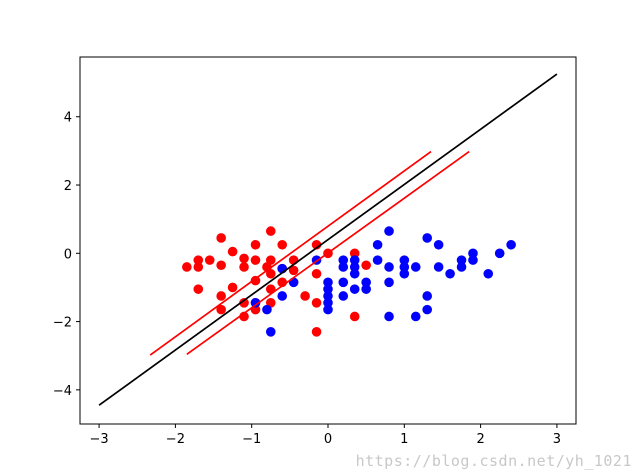 The height and width of the screenshot is (476, 640). What do you see at coordinates (175, 439) in the screenshot?
I see `x-tick-label: −2` at bounding box center [175, 439].